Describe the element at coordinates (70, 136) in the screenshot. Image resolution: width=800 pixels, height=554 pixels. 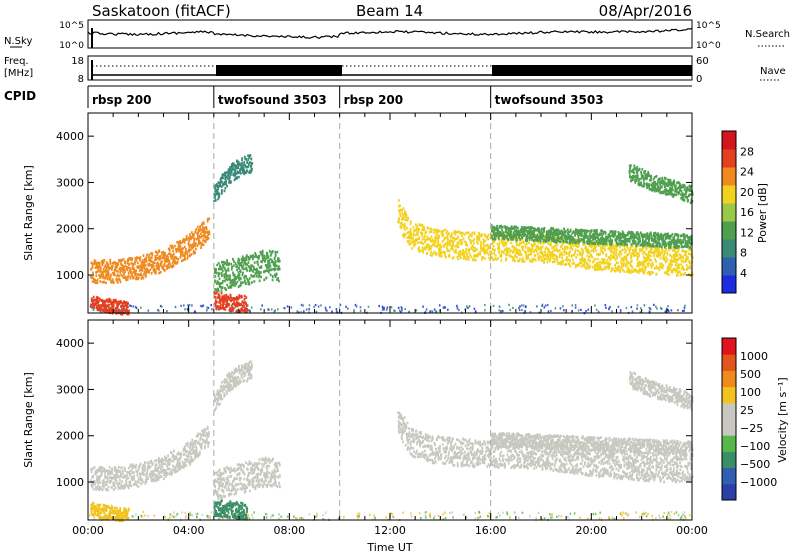
I see `y-tick-label: 4000` at that location.